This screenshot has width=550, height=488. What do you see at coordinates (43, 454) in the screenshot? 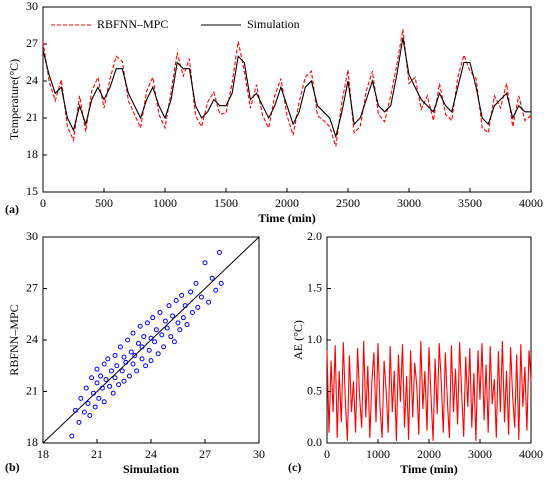
I see `x-tick-label: 18` at bounding box center [43, 454].